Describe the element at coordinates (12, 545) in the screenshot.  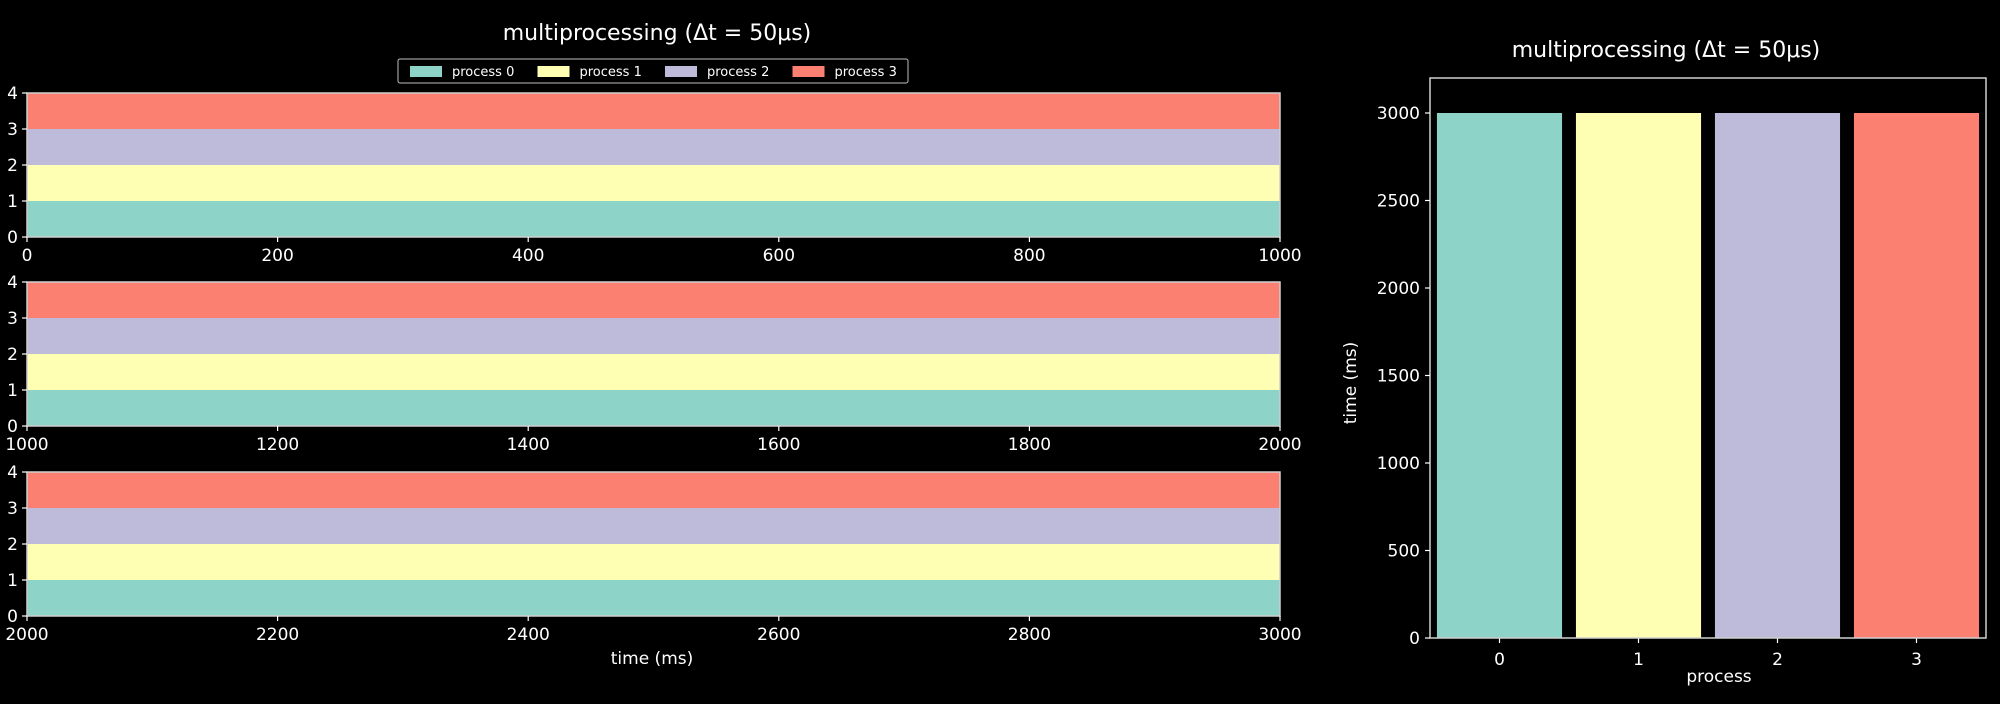
I see `ytick-label-2-2: 2` at that location.